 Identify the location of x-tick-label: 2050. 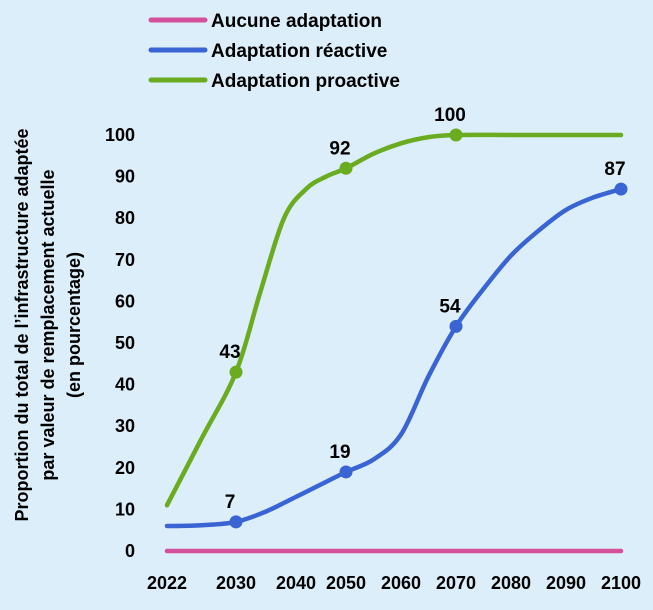
(346, 583).